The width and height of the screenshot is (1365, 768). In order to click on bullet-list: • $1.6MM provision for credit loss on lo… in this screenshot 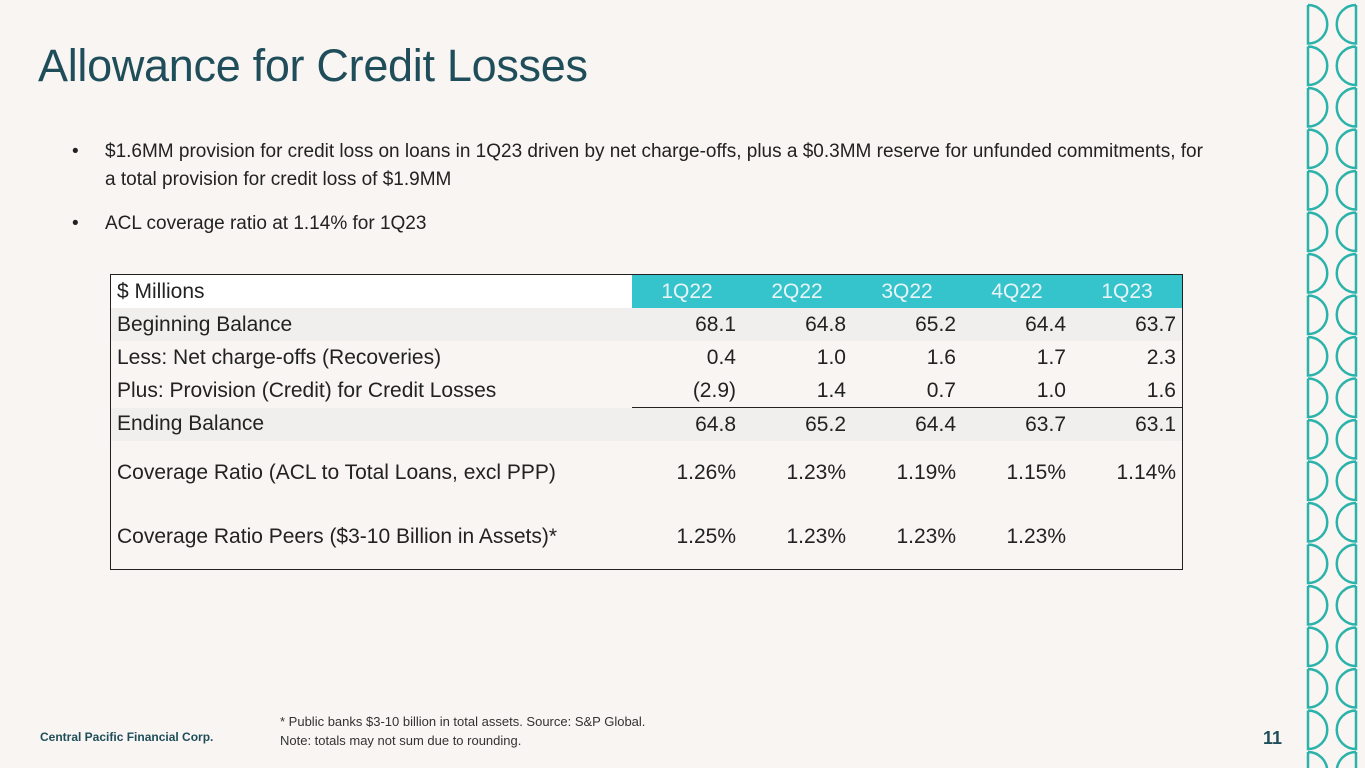, I will do `click(642, 196)`.